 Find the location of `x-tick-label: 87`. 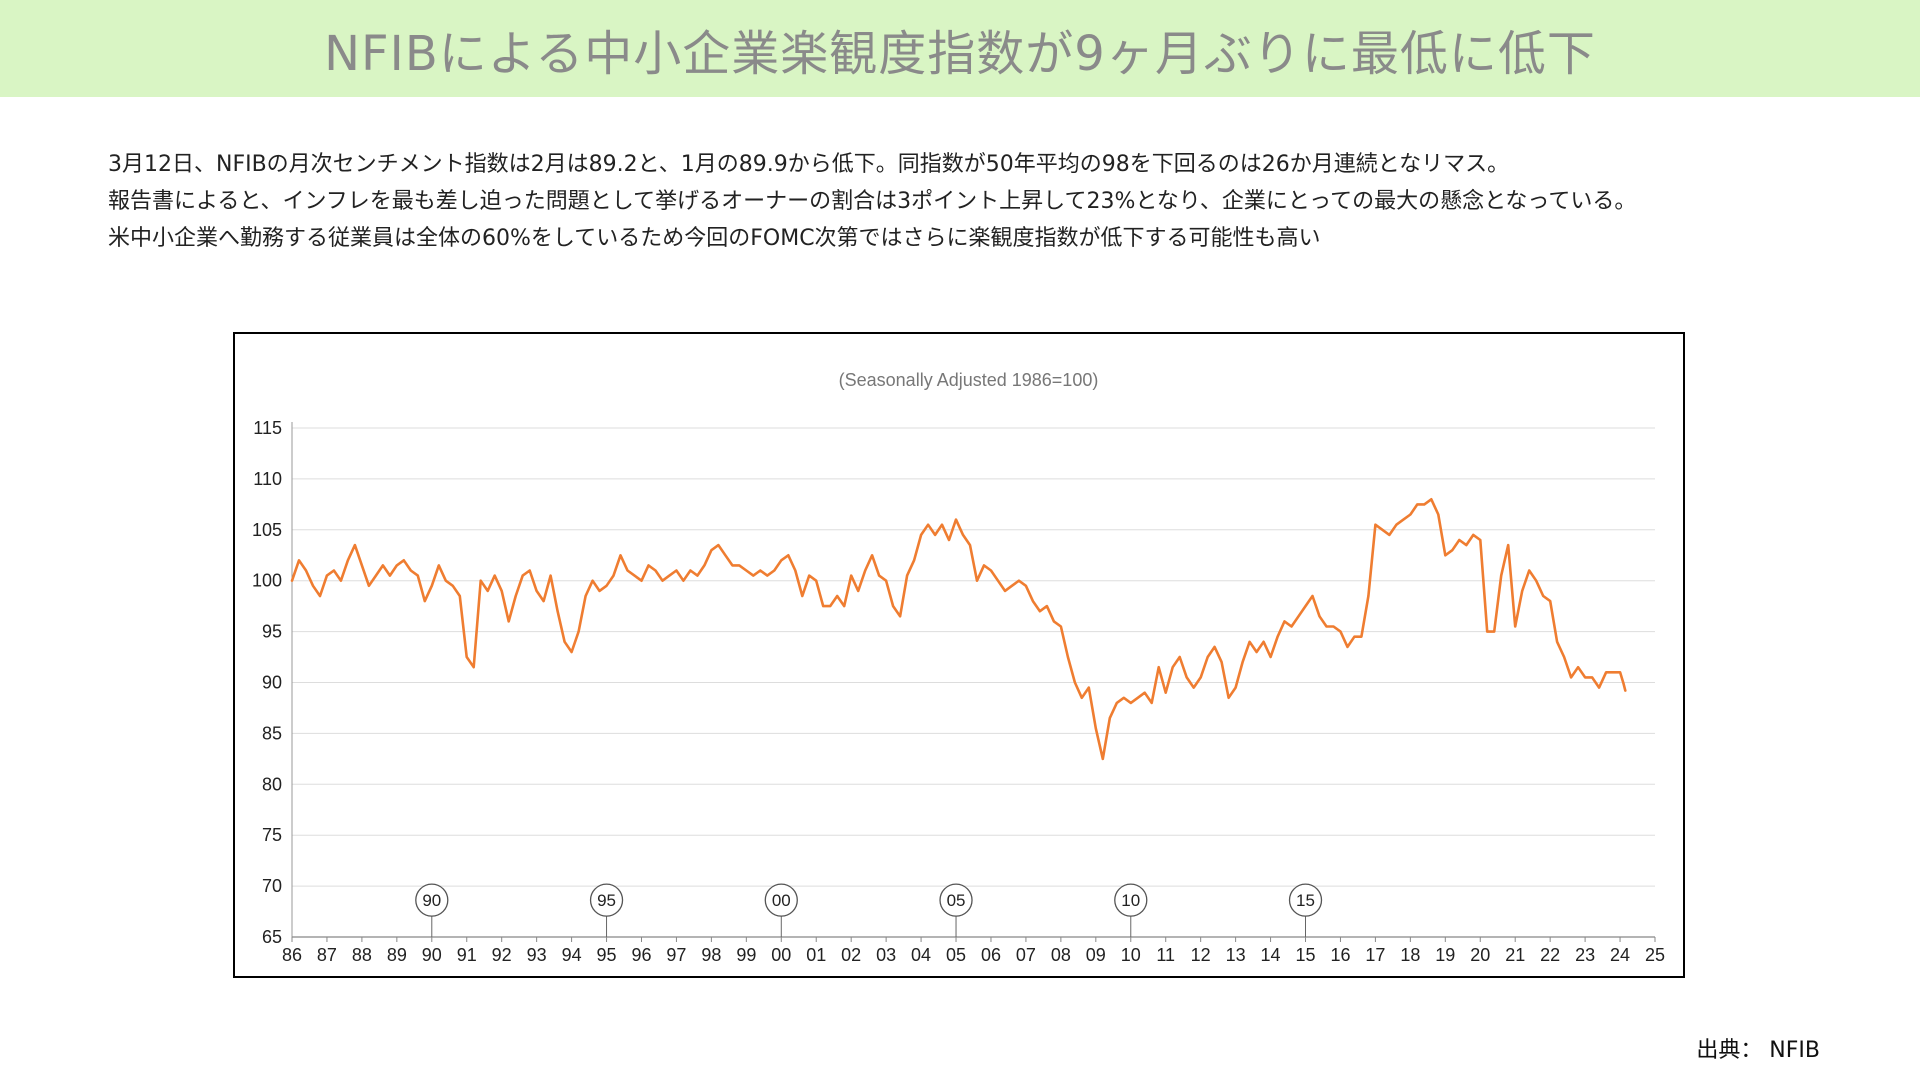

x-tick-label: 87 is located at coordinates (327, 955).